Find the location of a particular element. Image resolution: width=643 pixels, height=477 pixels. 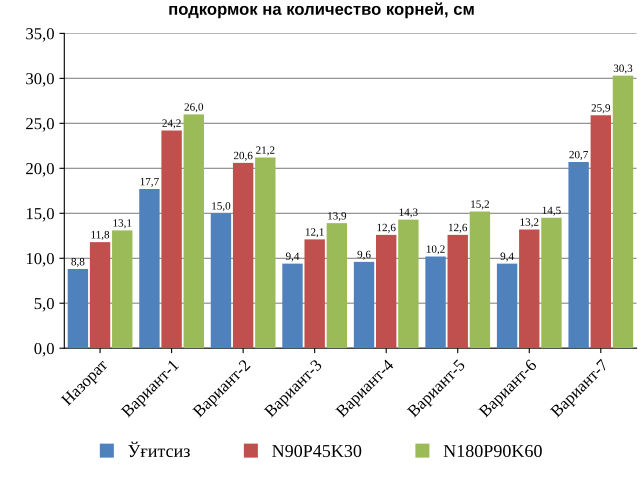

data-label: 10,2 is located at coordinates (435, 249).